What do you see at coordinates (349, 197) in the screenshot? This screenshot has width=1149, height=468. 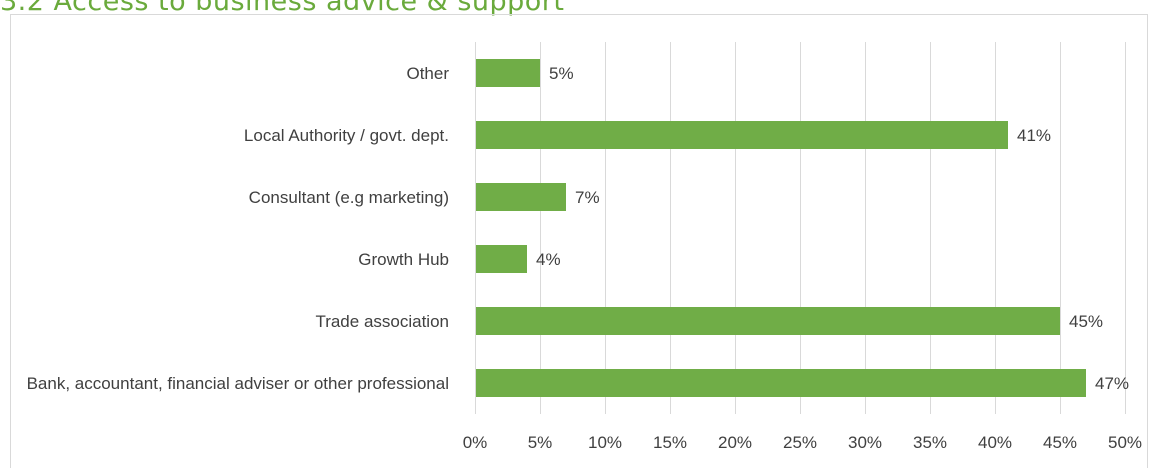 I see `category-label: Consultant (e.g marketing)` at bounding box center [349, 197].